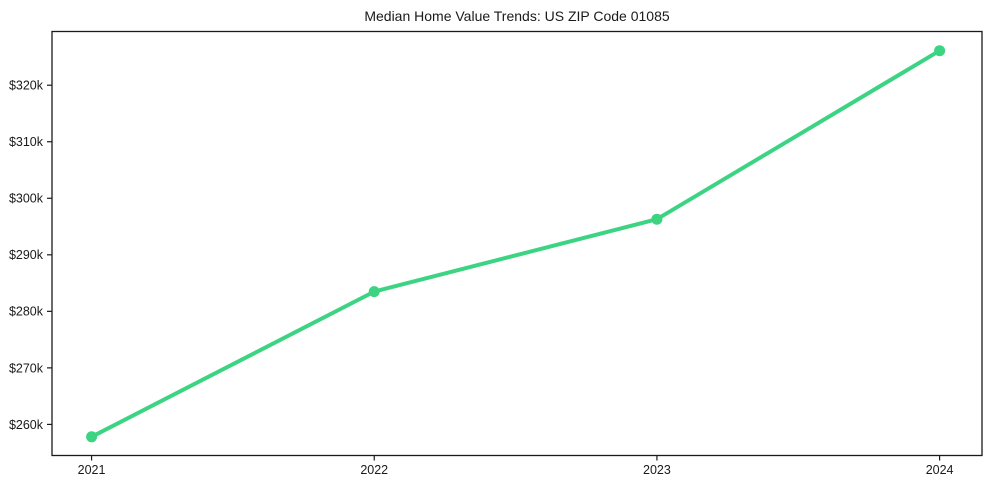 The image size is (990, 490). What do you see at coordinates (26, 255) in the screenshot?
I see `y-tick-label: $290k` at bounding box center [26, 255].